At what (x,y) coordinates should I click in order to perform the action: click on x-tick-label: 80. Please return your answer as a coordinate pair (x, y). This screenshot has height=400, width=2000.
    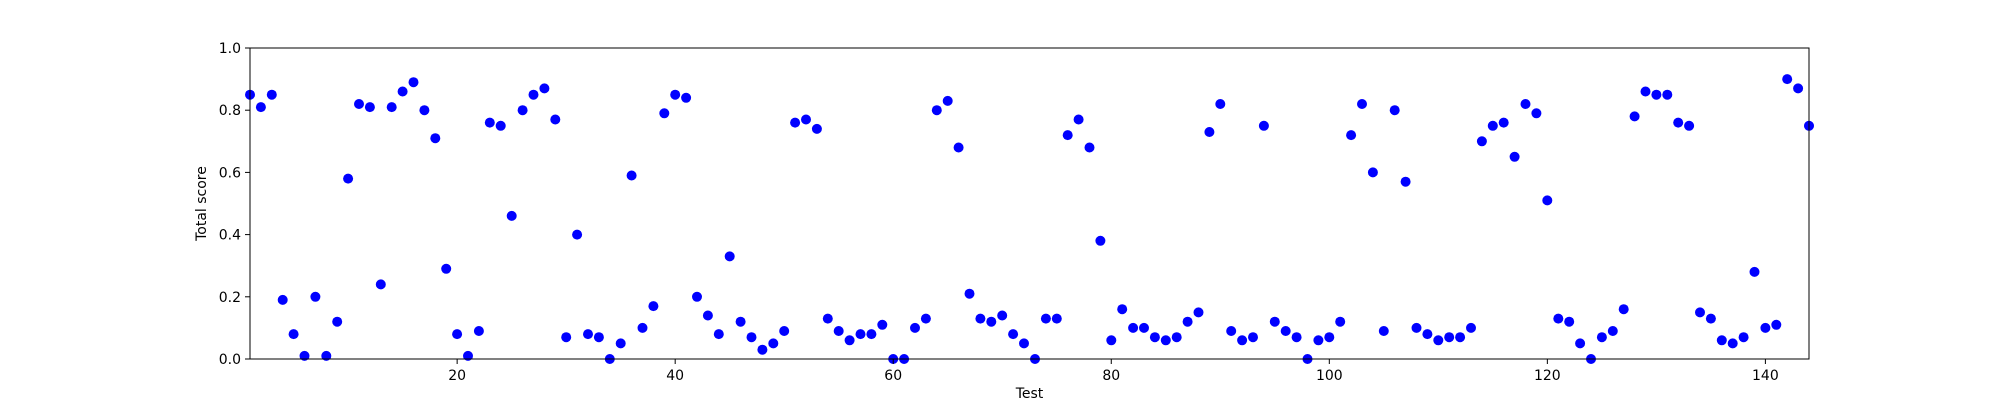
    Looking at the image, I should click on (1111, 376).